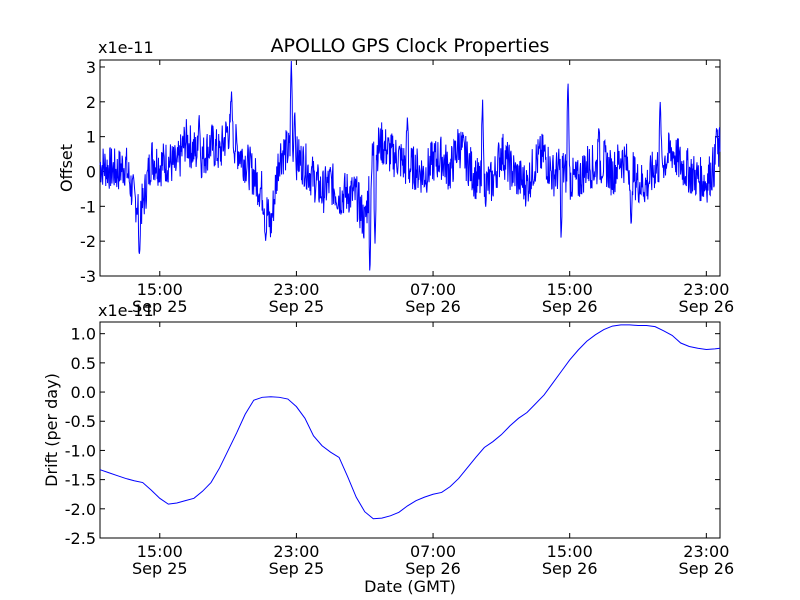 This screenshot has height=600, width=800. Describe the element at coordinates (91, 102) in the screenshot. I see `y-tick-label: 2` at that location.